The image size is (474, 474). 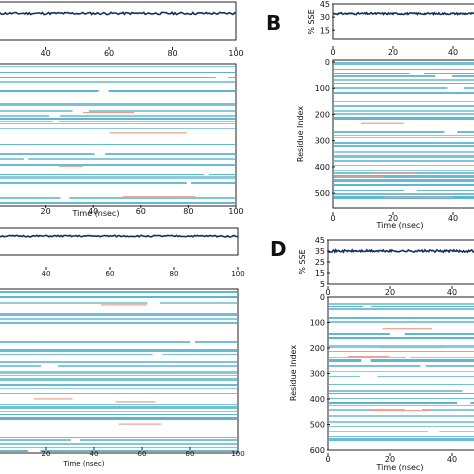 I want to click on panel-a-heatmap-xtick-label: 20, so click(x=46, y=211).